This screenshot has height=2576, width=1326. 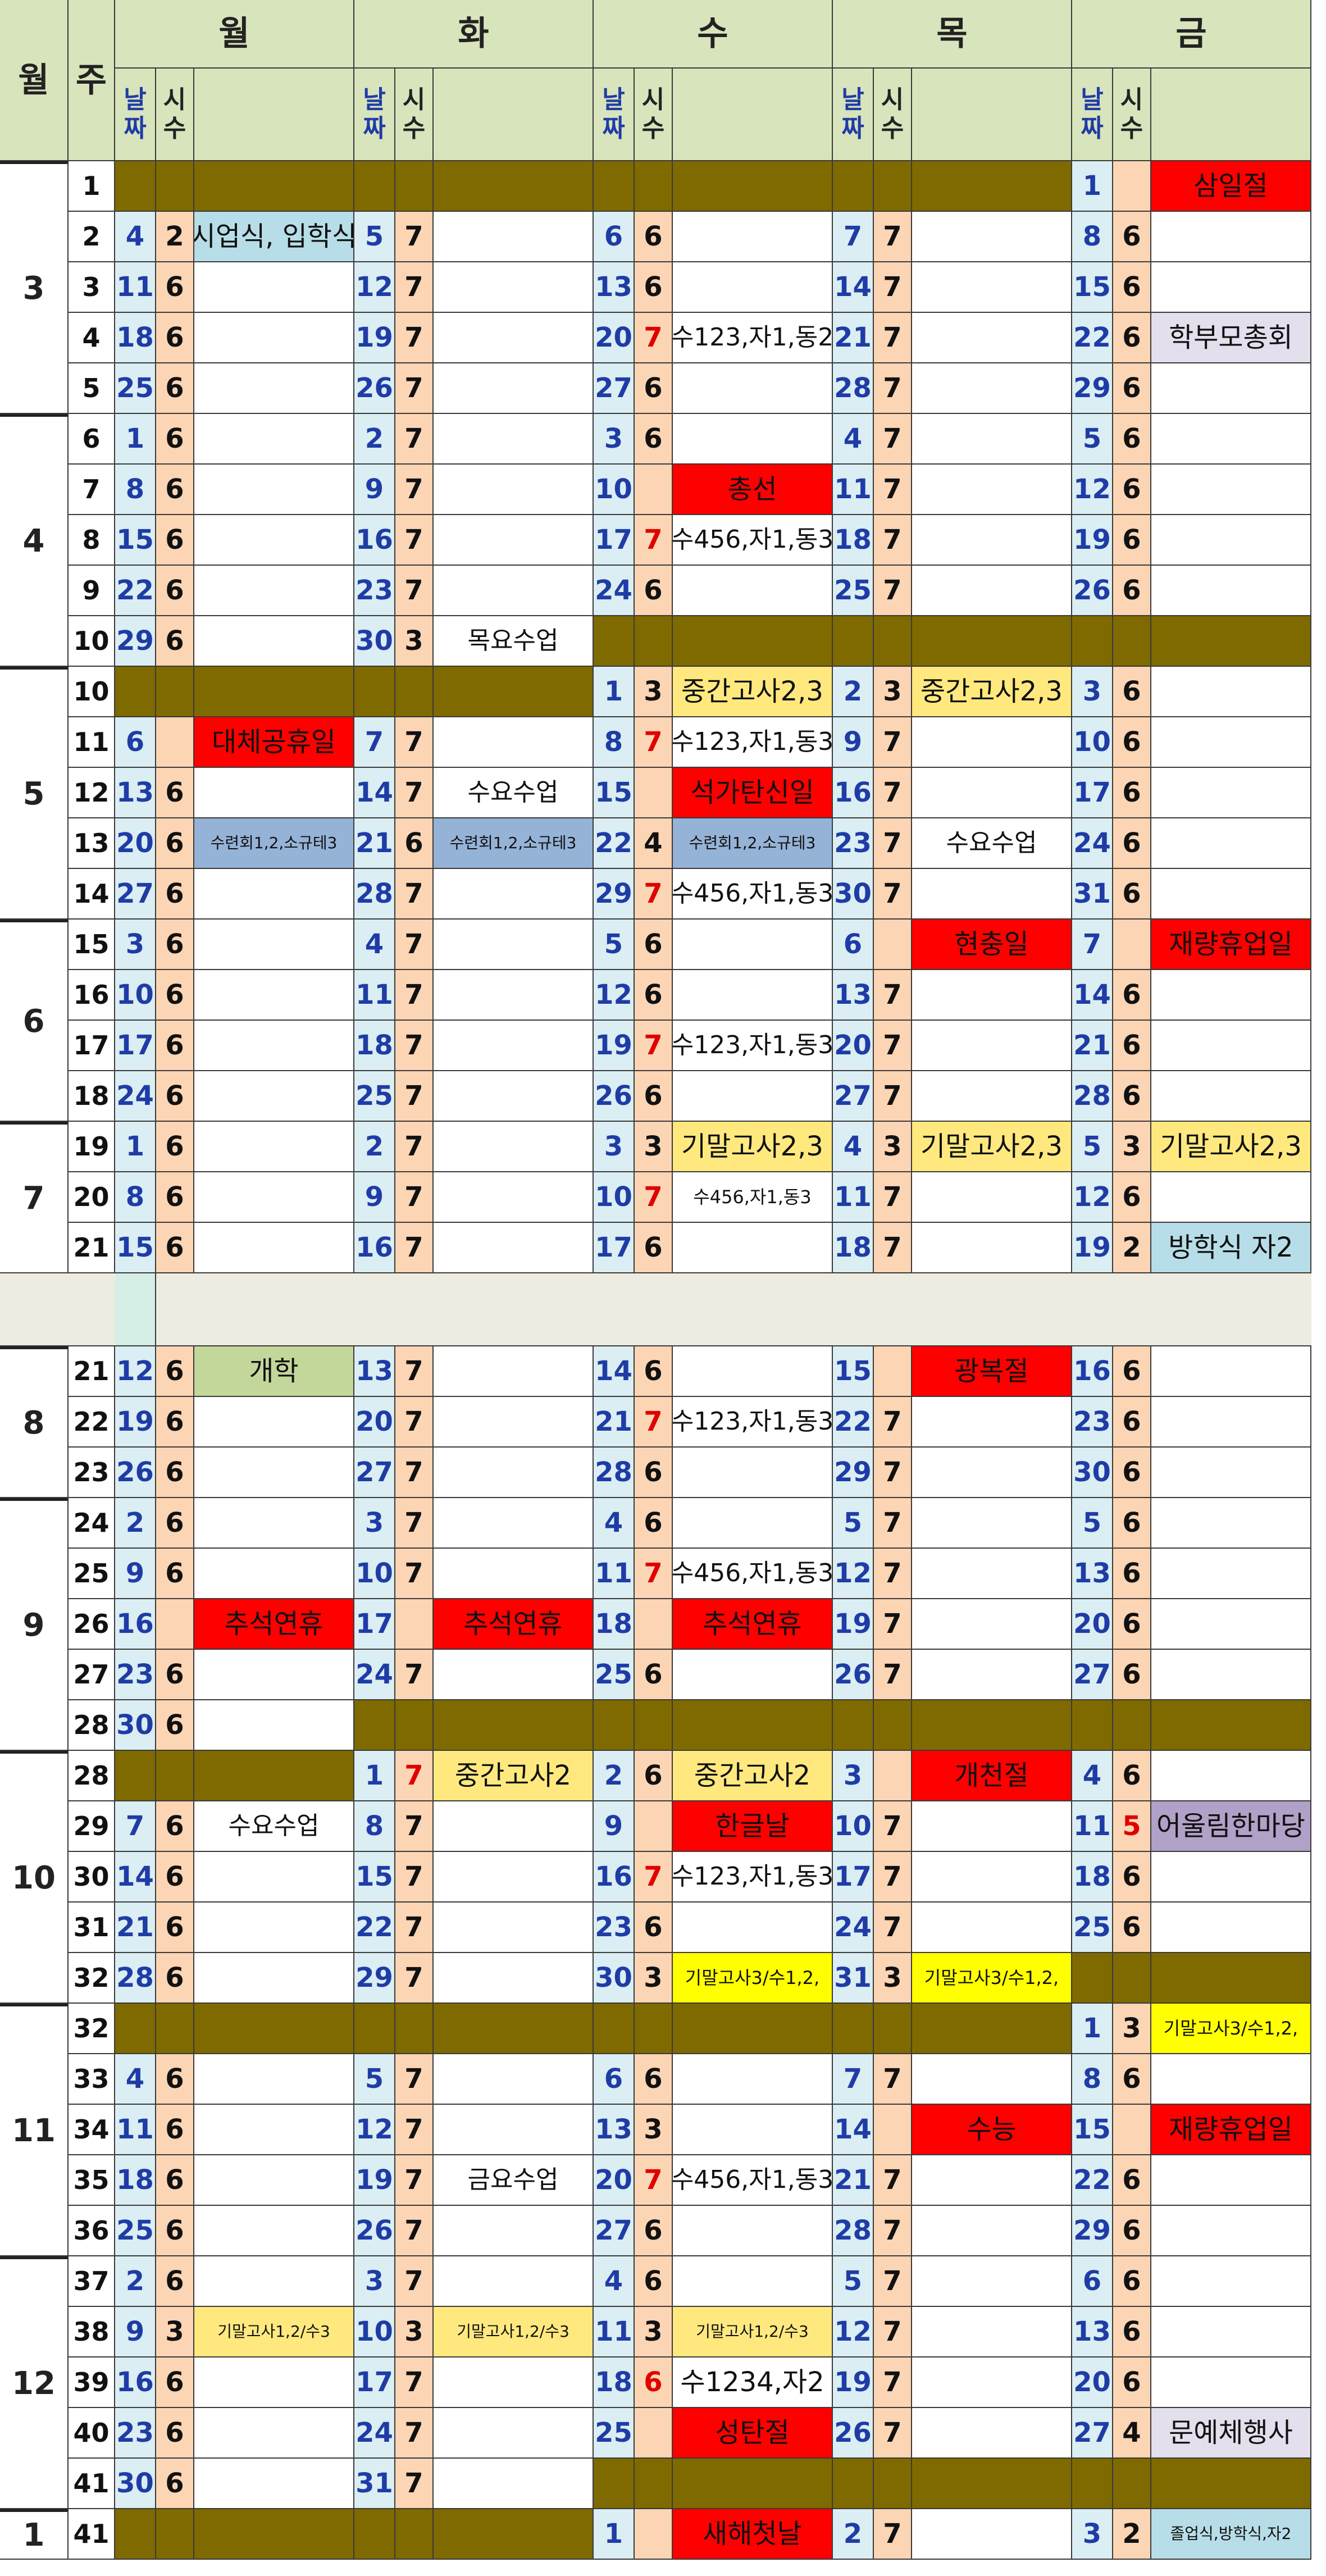 I want to click on event-label: 수123,자1,동2, so click(x=753, y=338).